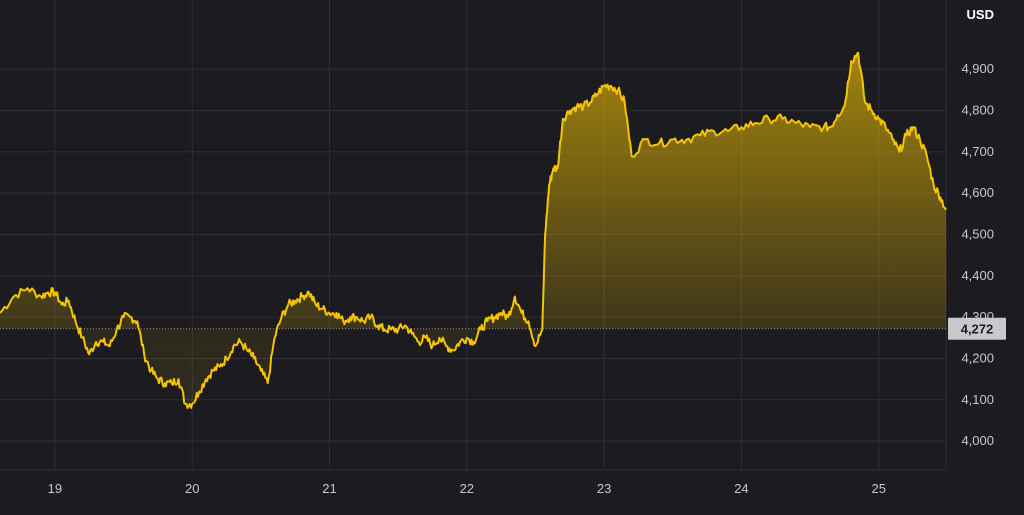 The height and width of the screenshot is (515, 1024). I want to click on x-tick-label: 25, so click(878, 488).